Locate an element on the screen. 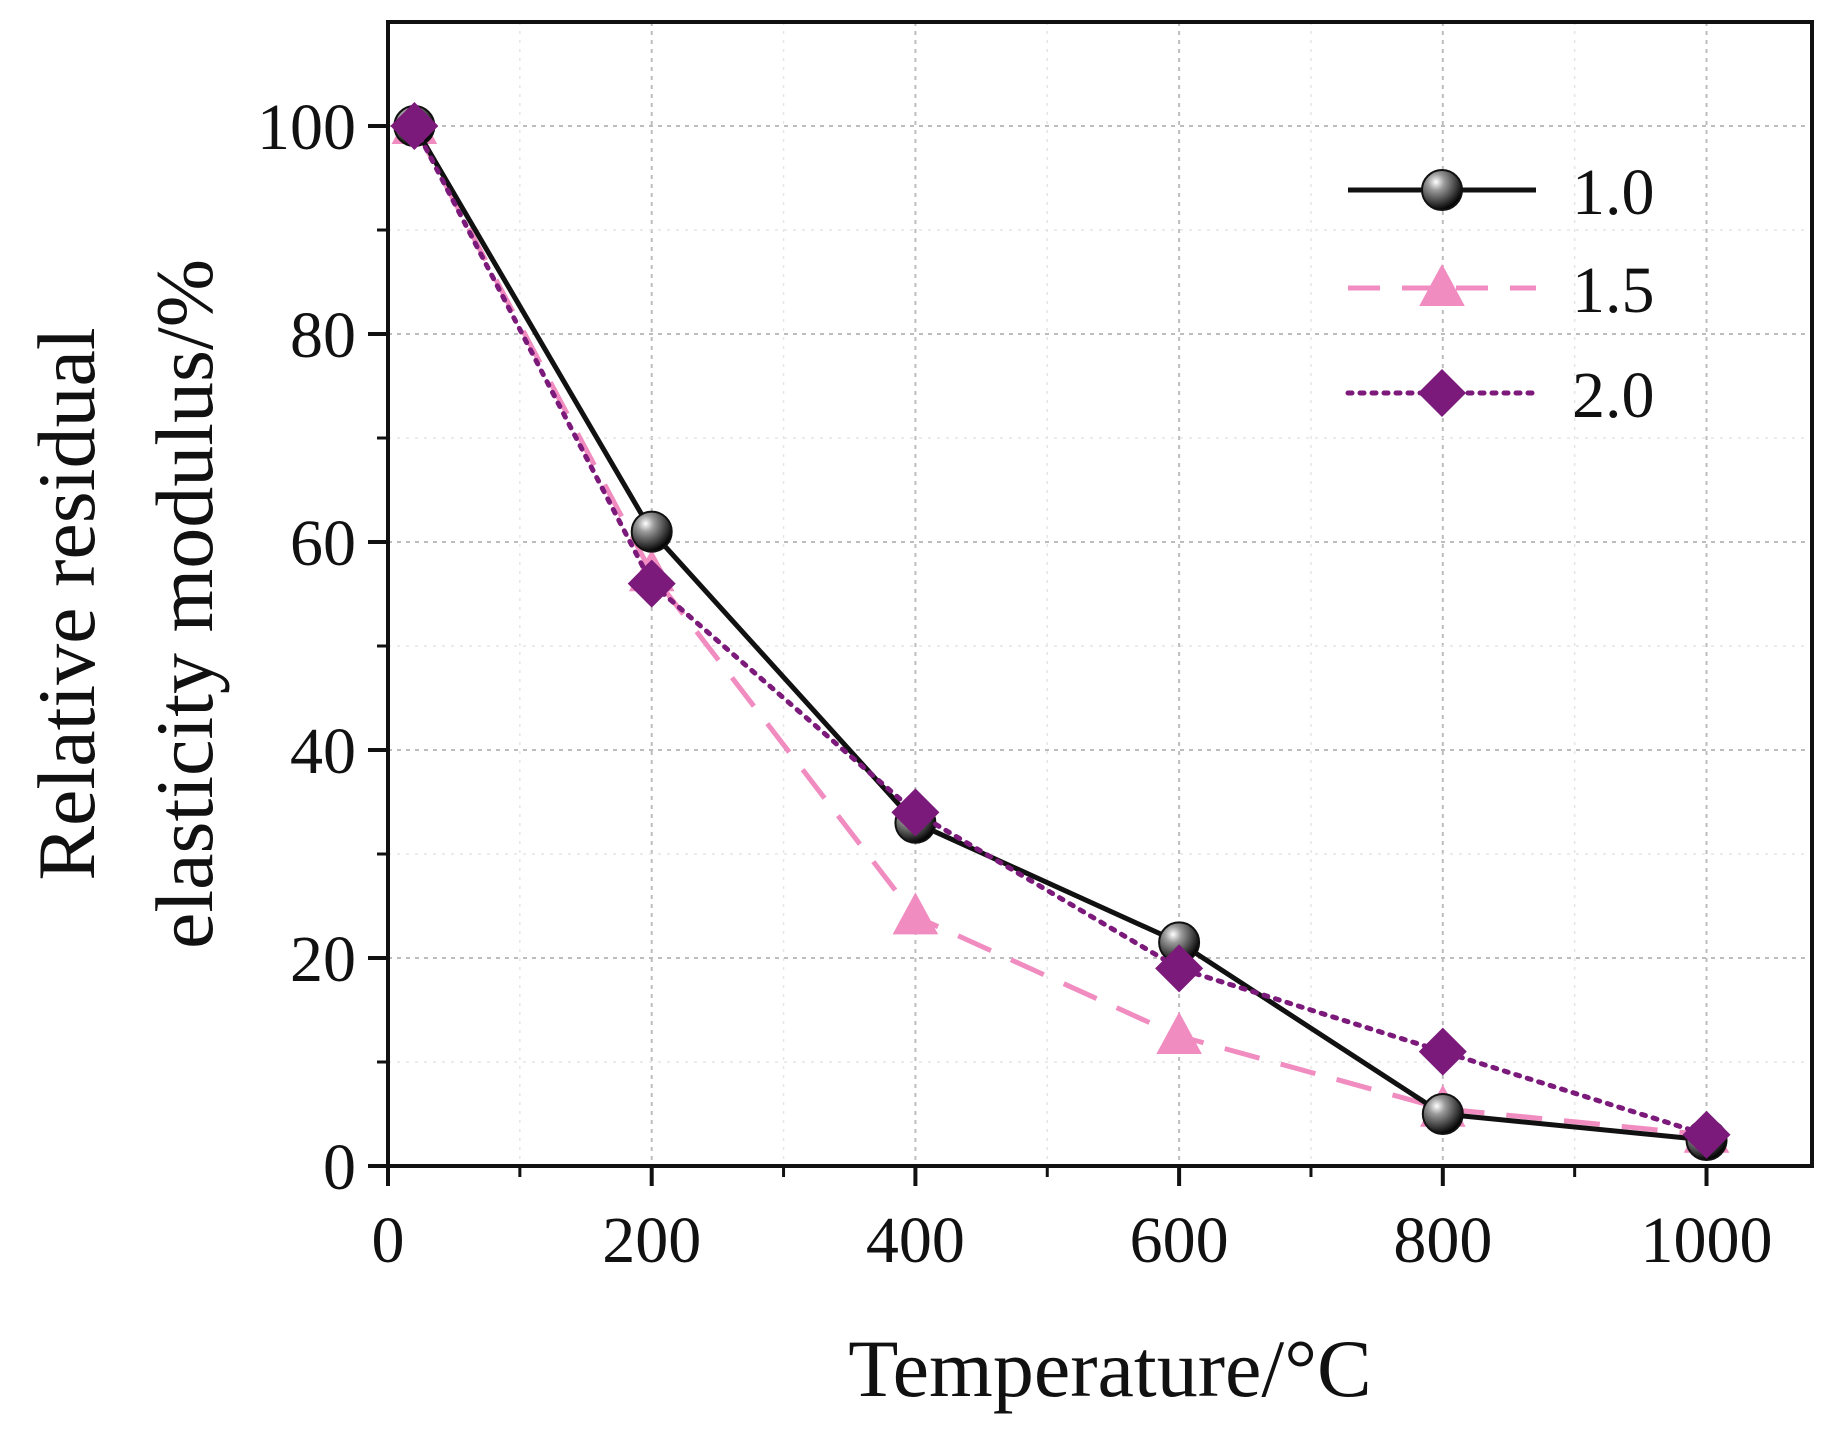 This screenshot has width=1840, height=1432. x-axis-title: Temperature/°C is located at coordinates (1109, 1368).